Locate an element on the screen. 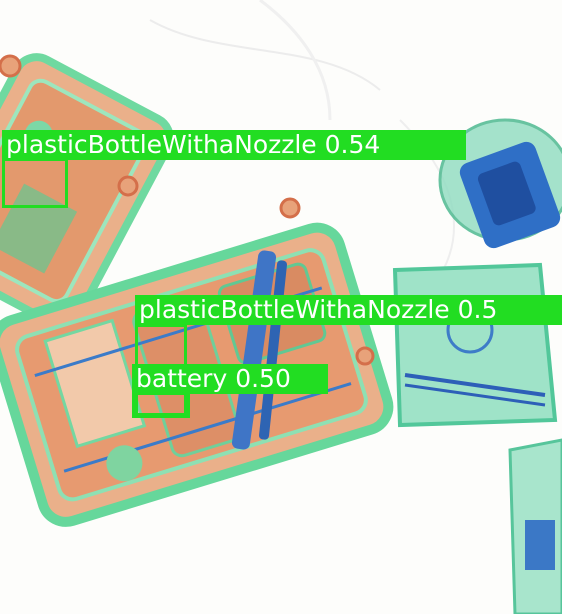  detection-class: battery is located at coordinates (182, 378).